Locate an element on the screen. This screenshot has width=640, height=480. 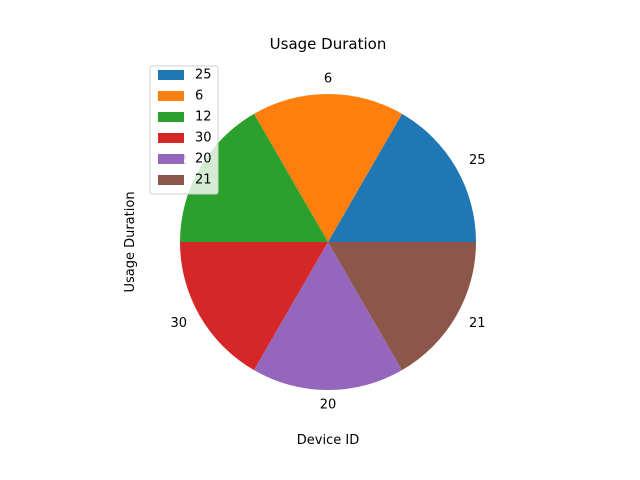
pie-slice-label-5: 21 is located at coordinates (477, 323).